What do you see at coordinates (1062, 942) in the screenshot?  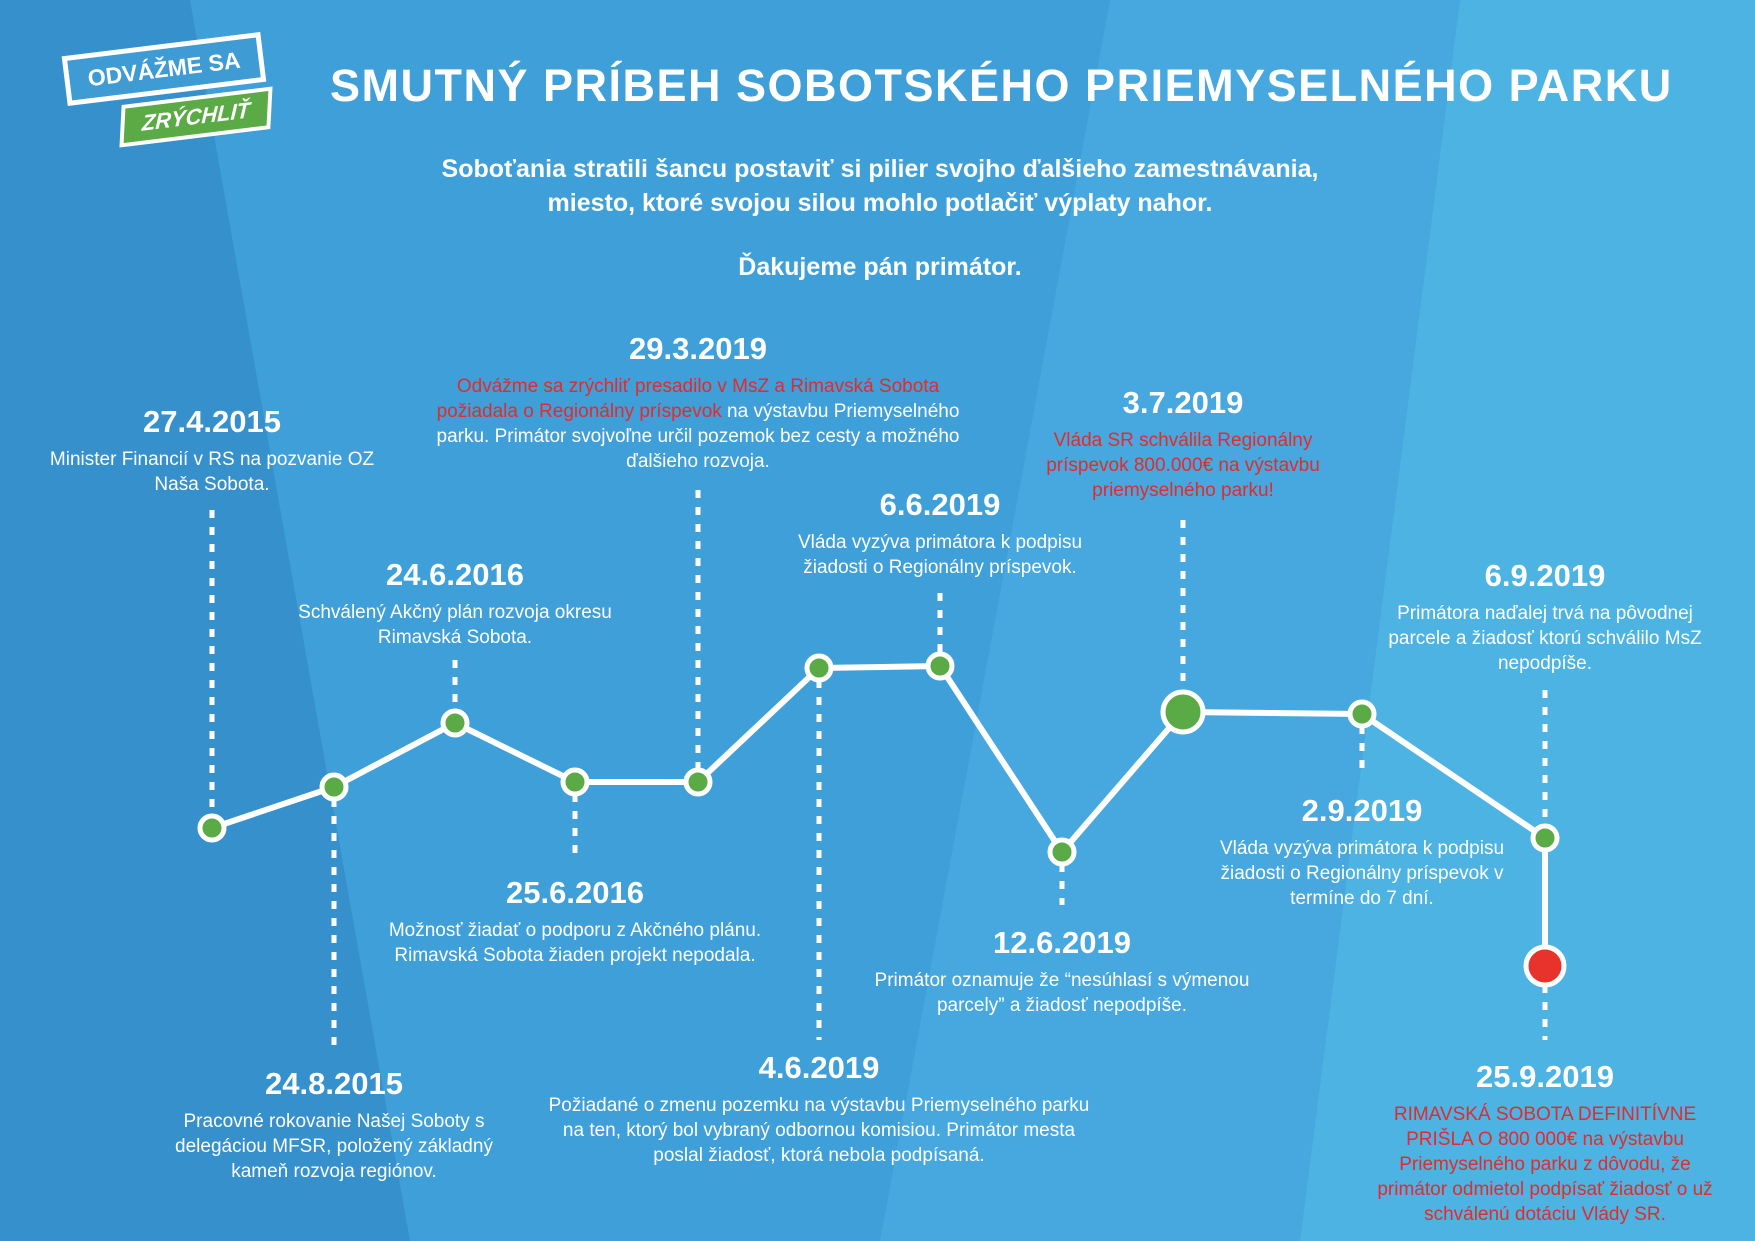 I see `event-date: 12.6.2019` at bounding box center [1062, 942].